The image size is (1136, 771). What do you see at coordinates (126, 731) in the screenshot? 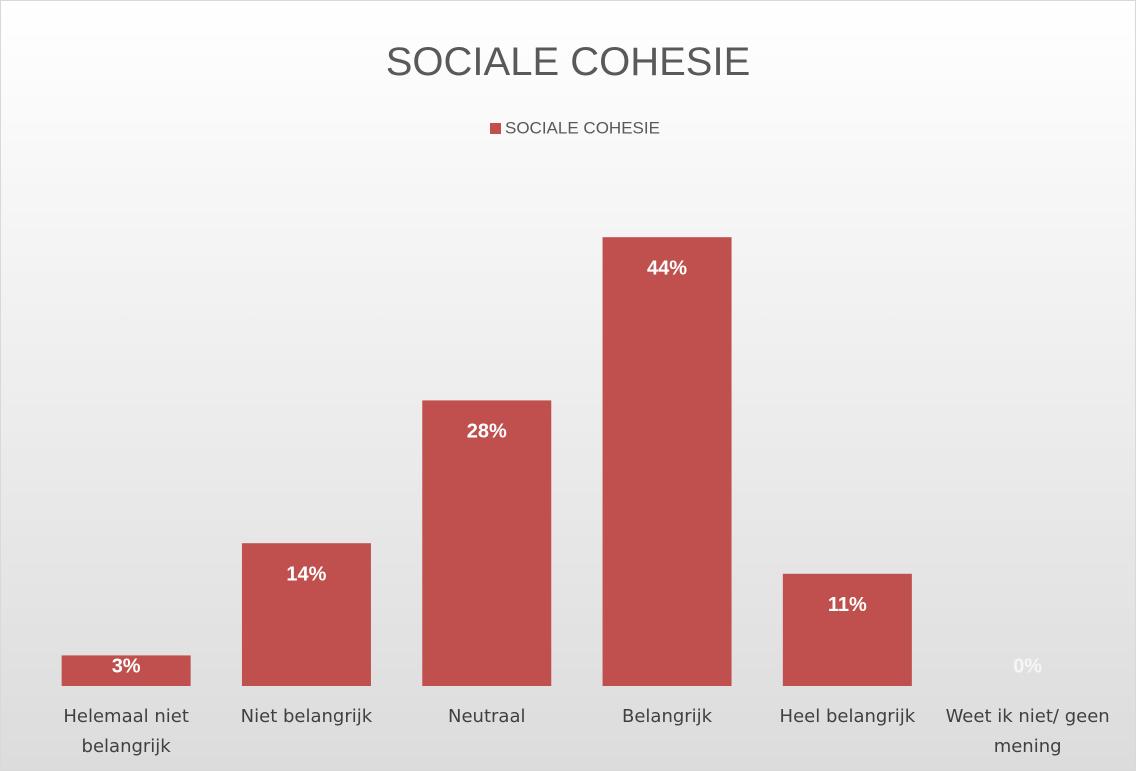
I see `x-tick-label: Helemaal niet belangrijk` at bounding box center [126, 731].